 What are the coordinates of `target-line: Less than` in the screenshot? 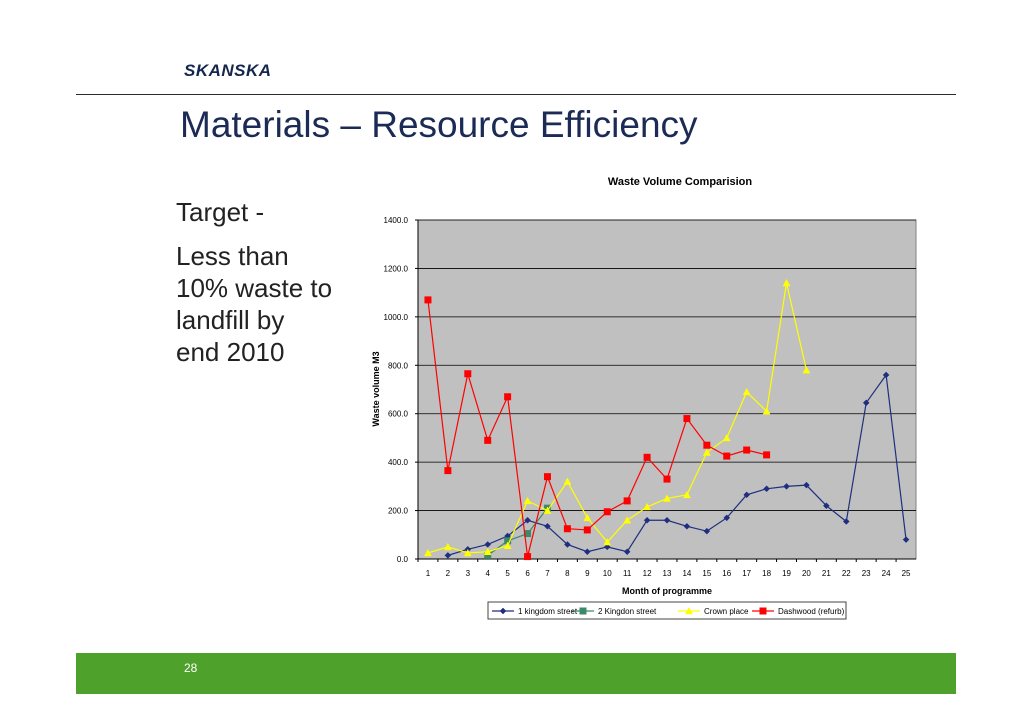 It's located at (232, 256).